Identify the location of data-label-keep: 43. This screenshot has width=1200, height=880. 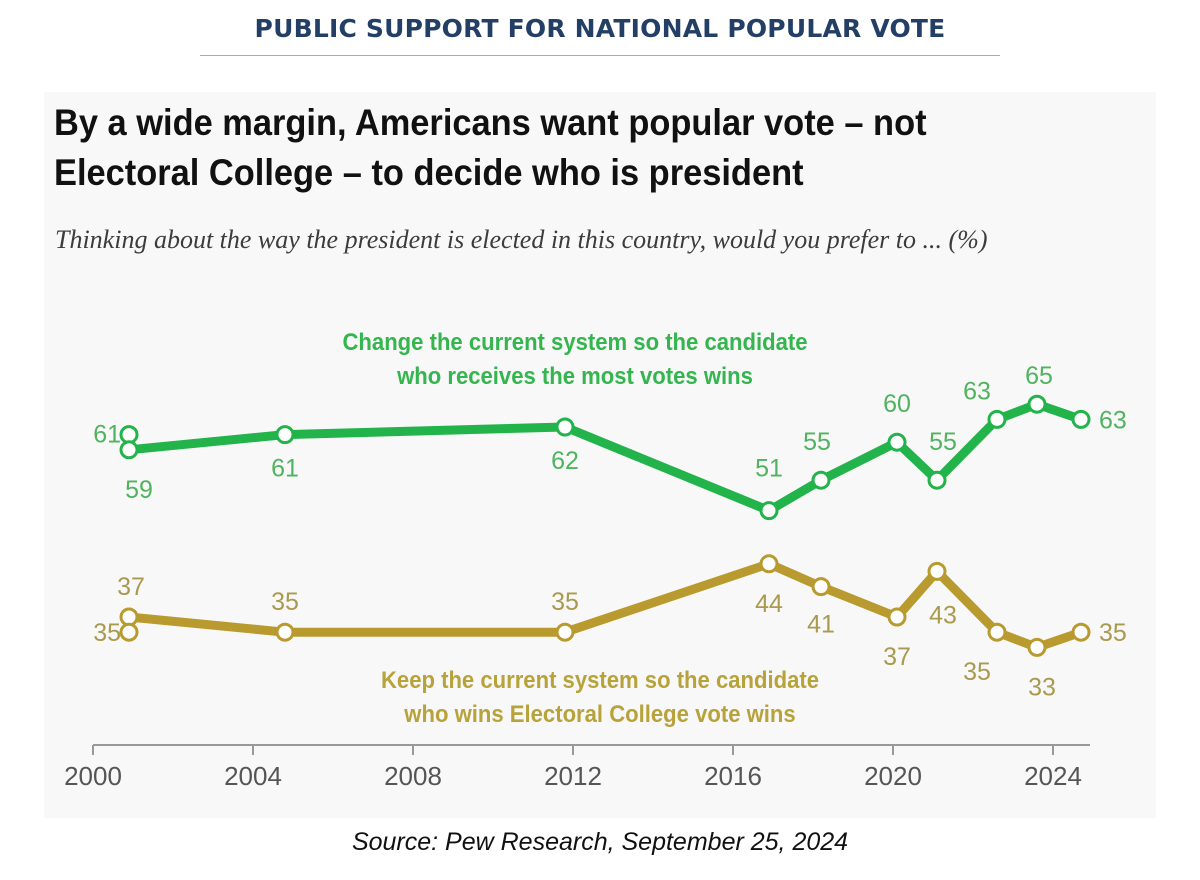
(943, 615).